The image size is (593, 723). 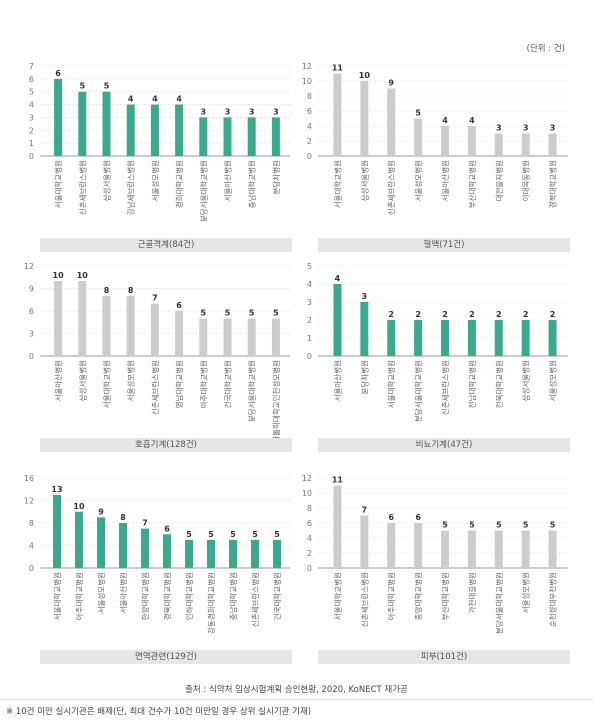 I want to click on category-label: 건국대학교병원, so click(x=277, y=596).